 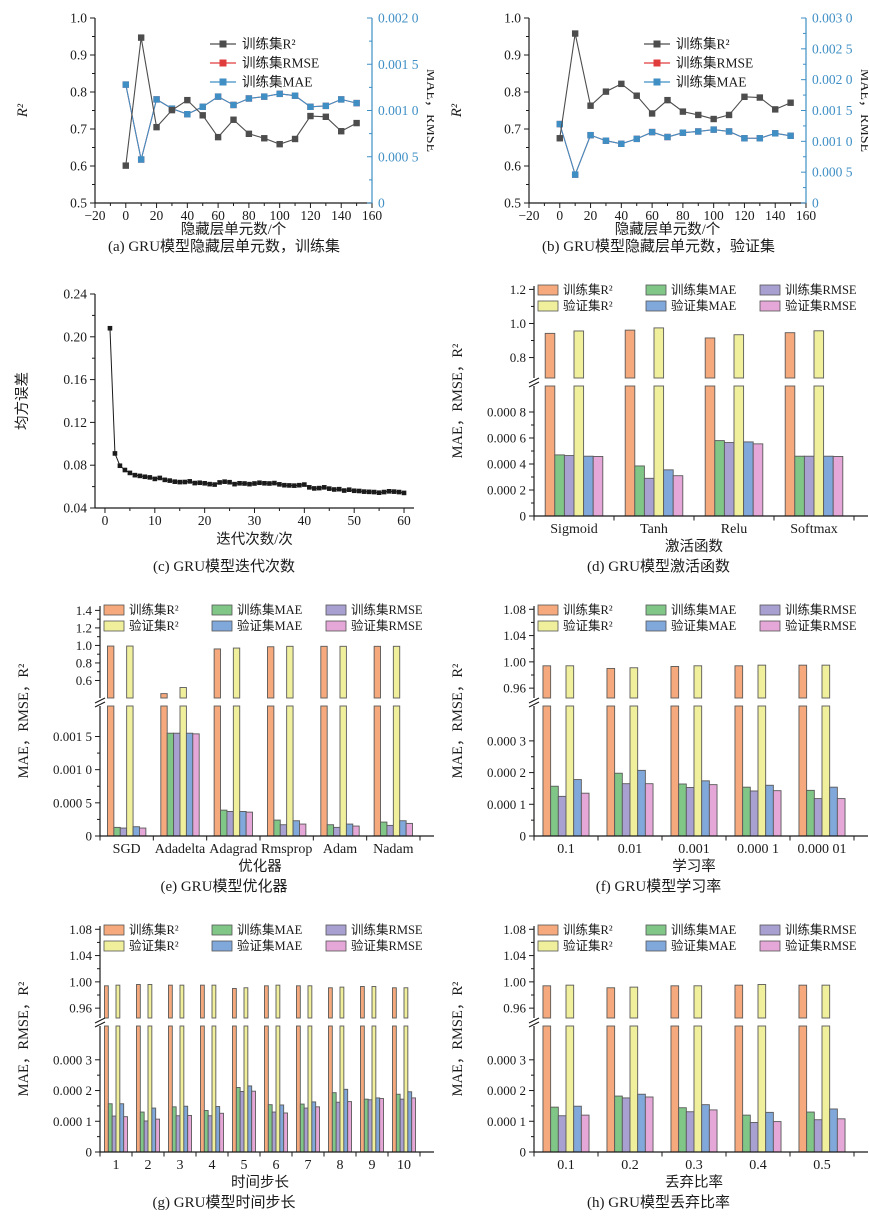 I want to click on svg-text: 0.000 6, so click(x=507, y=438).